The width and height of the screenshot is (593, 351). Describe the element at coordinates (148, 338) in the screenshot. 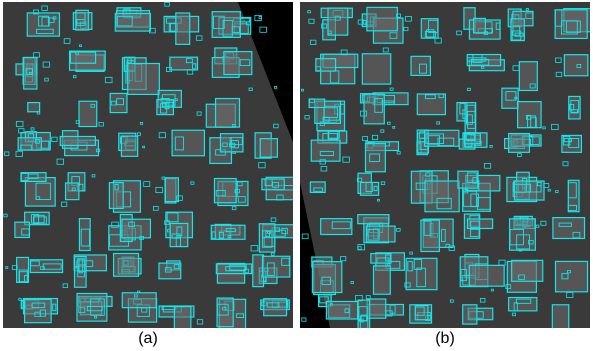

I see `panel-a-caption: (a)` at that location.